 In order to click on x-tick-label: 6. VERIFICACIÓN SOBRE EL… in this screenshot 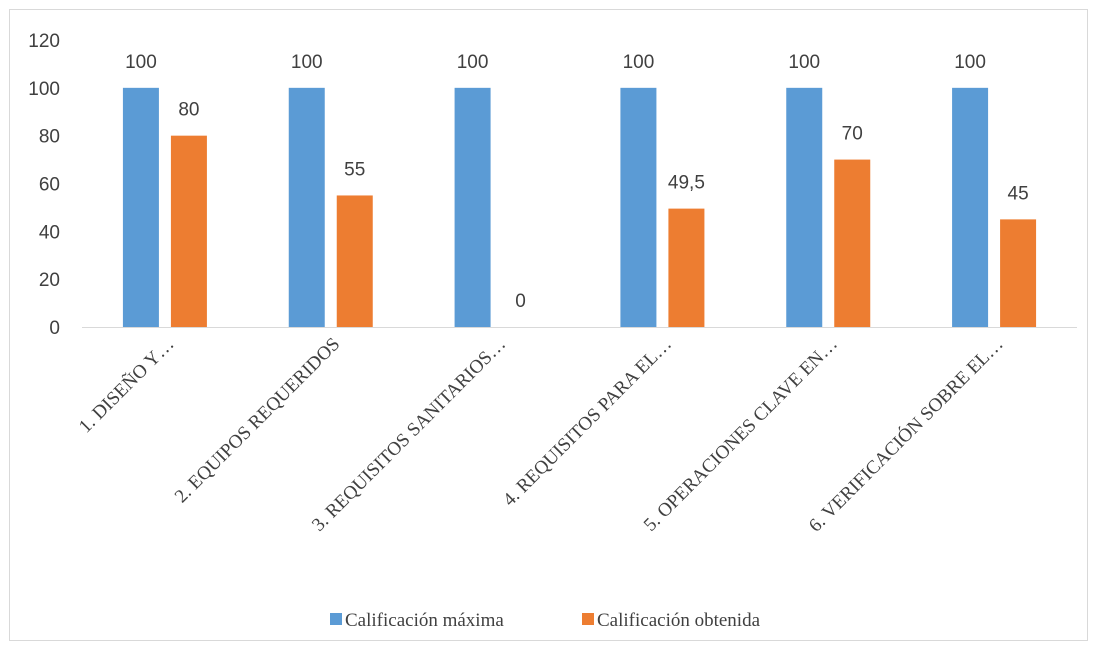, I will do `click(905, 434)`.